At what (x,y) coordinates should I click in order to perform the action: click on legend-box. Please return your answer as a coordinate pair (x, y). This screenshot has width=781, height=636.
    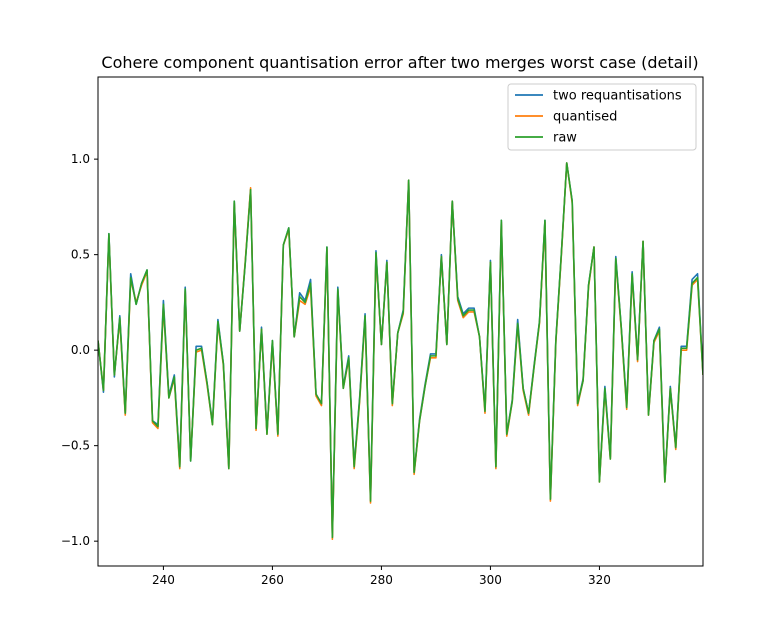
    Looking at the image, I should click on (602, 117).